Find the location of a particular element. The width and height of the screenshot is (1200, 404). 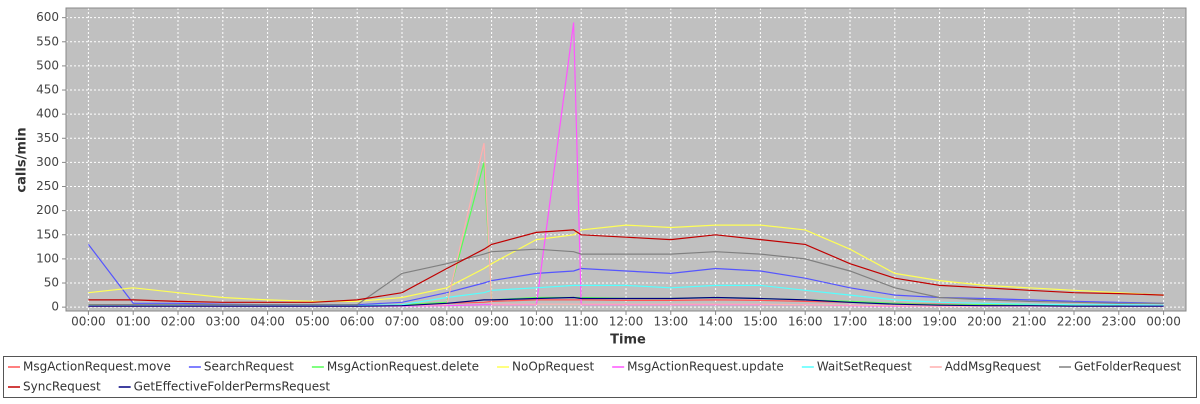

x-tick-label: 11:00 is located at coordinates (581, 322).